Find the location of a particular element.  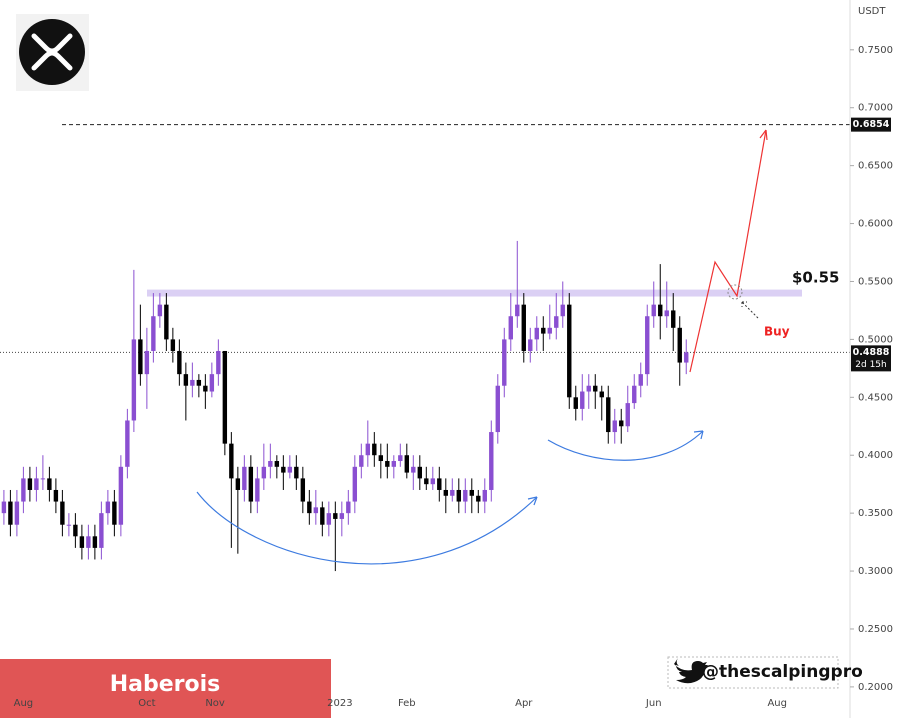

y-tick-label: 0.7000 is located at coordinates (875, 108).